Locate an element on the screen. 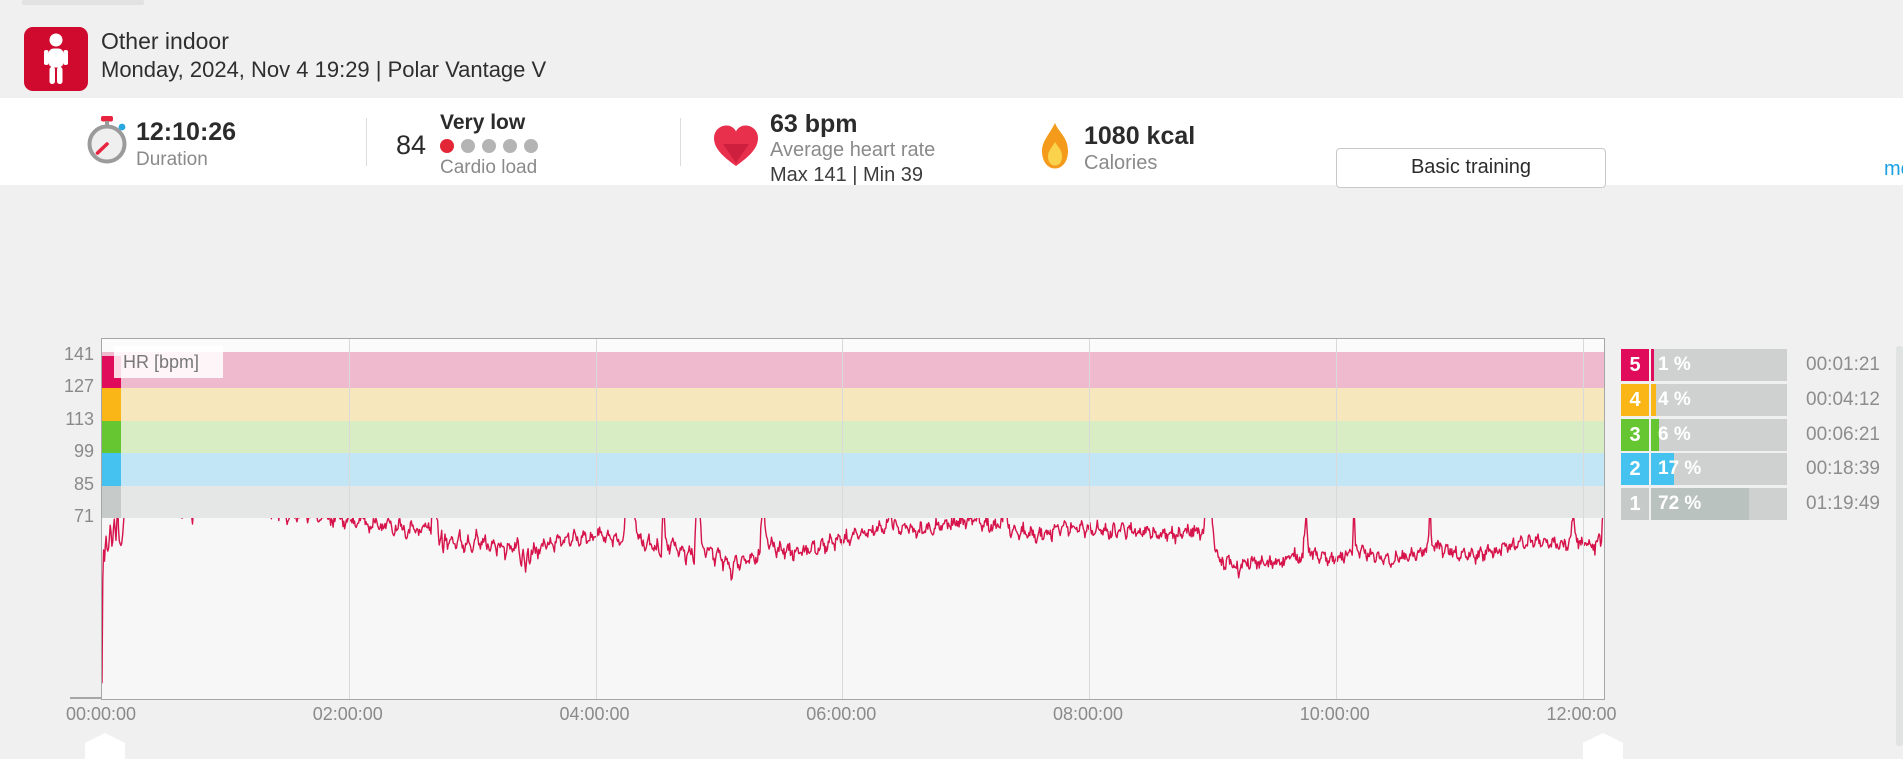 This screenshot has height=759, width=1903. x-axis-extension is located at coordinates (86, 698).